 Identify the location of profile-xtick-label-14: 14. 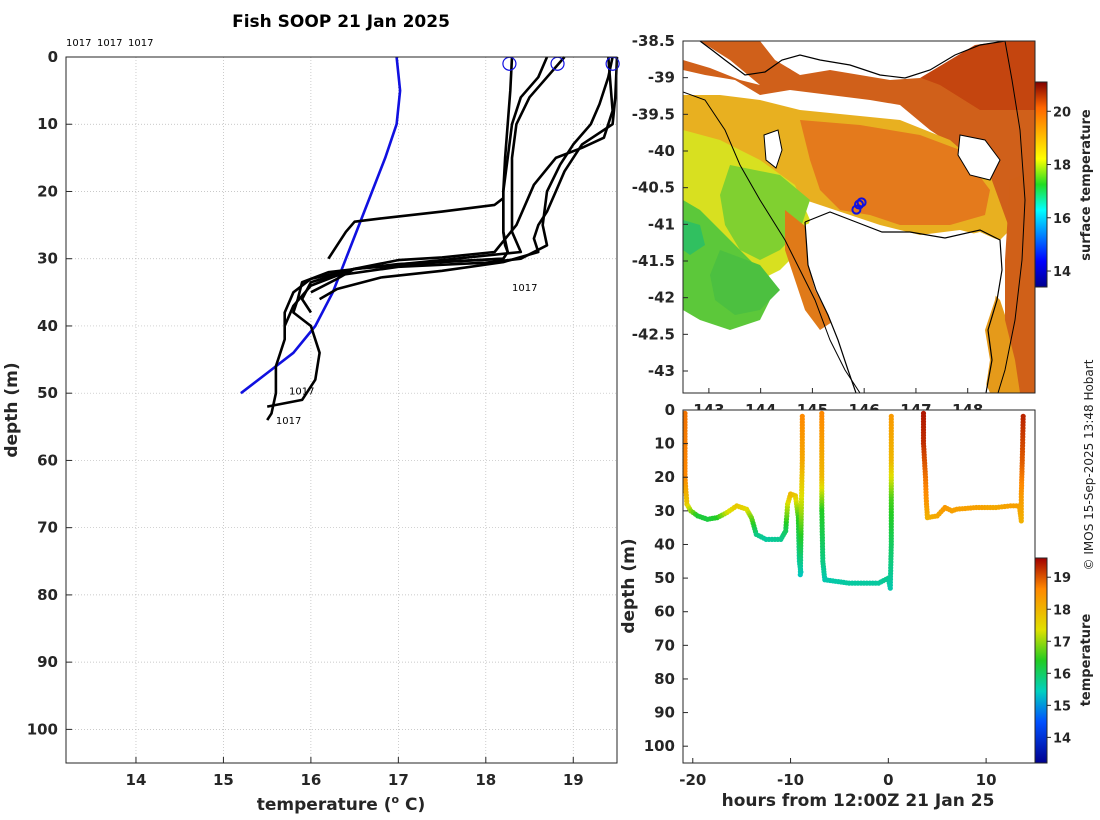
(136, 780).